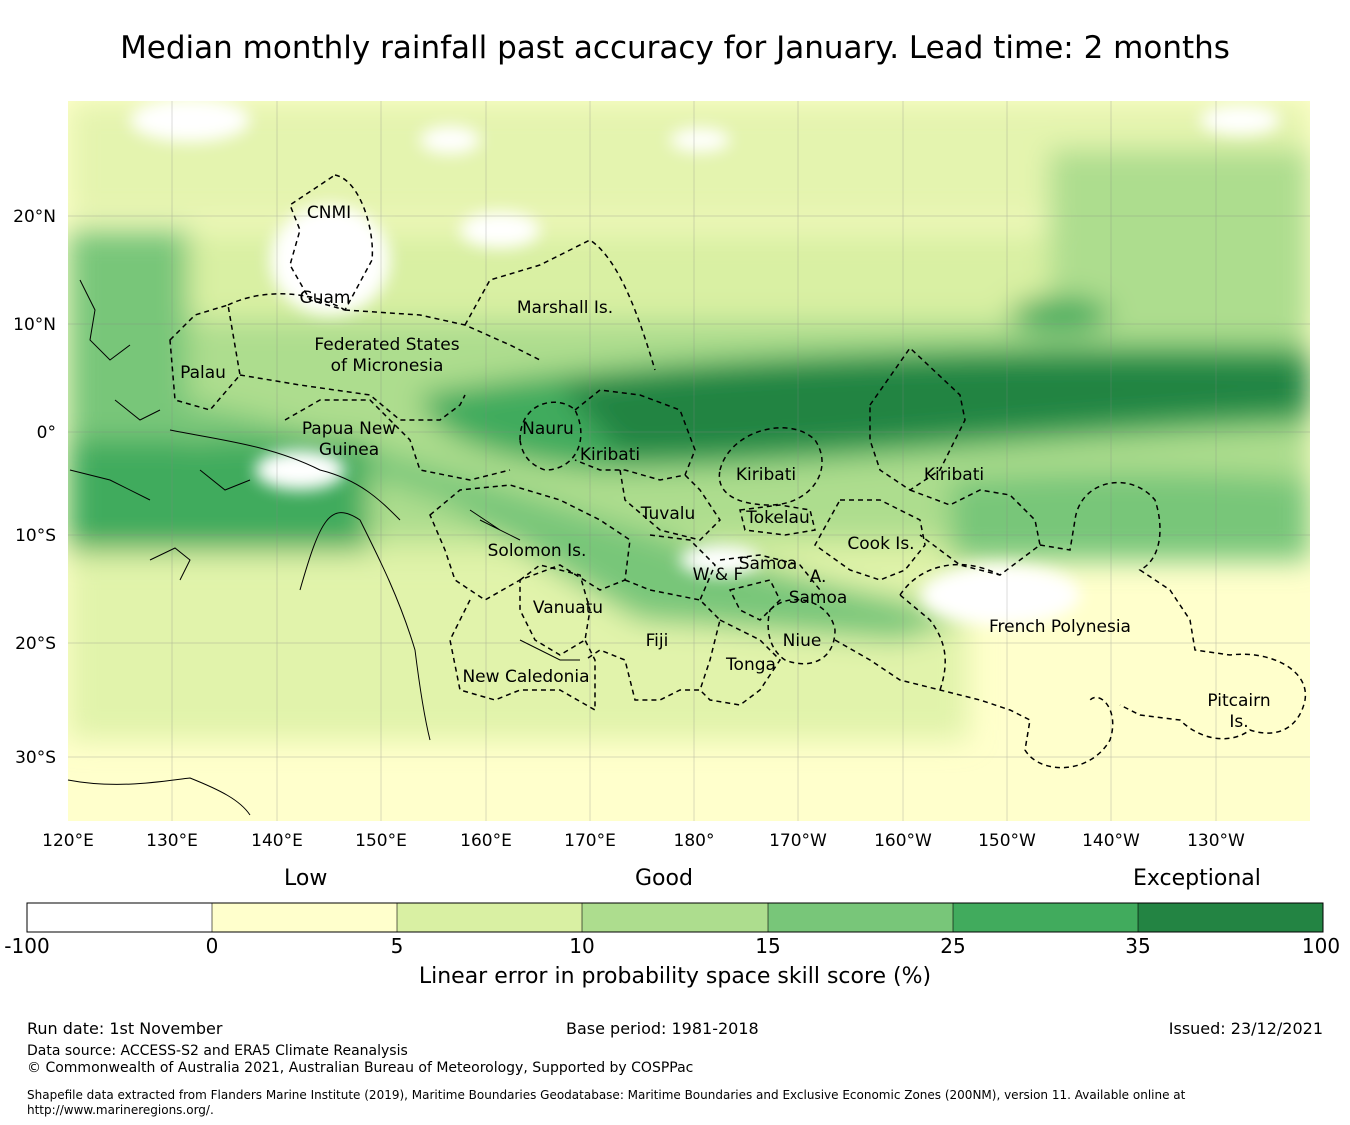 Image resolution: width=1350 pixels, height=1125 pixels. I want to click on lon-tick-label: 150°W, so click(1007, 841).